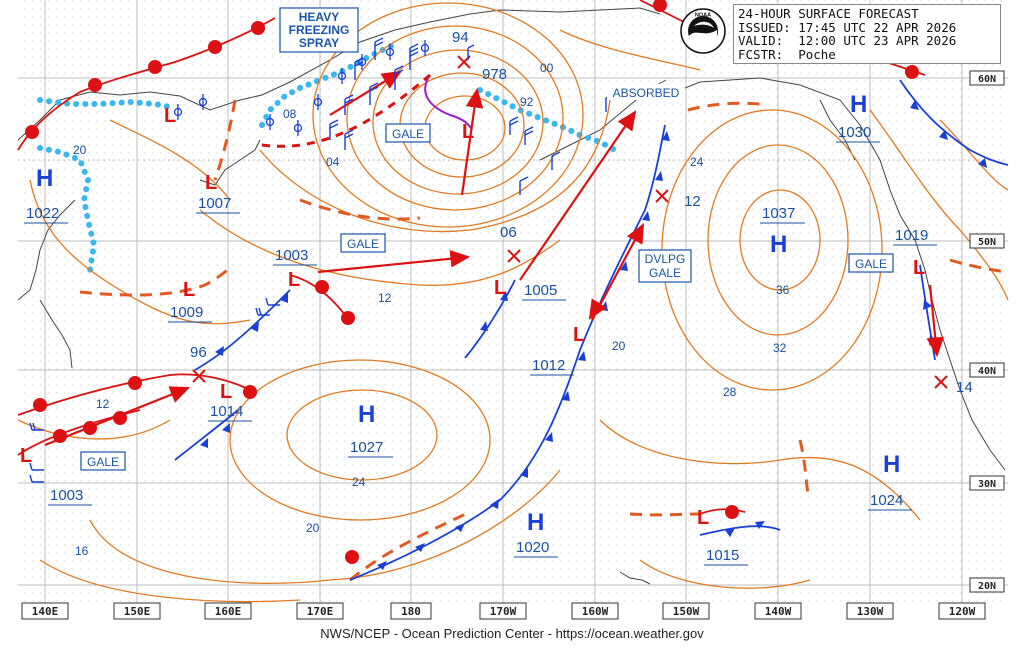 Image resolution: width=1024 pixels, height=652 pixels. What do you see at coordinates (686, 611) in the screenshot?
I see `longitude-label: 150W` at bounding box center [686, 611].